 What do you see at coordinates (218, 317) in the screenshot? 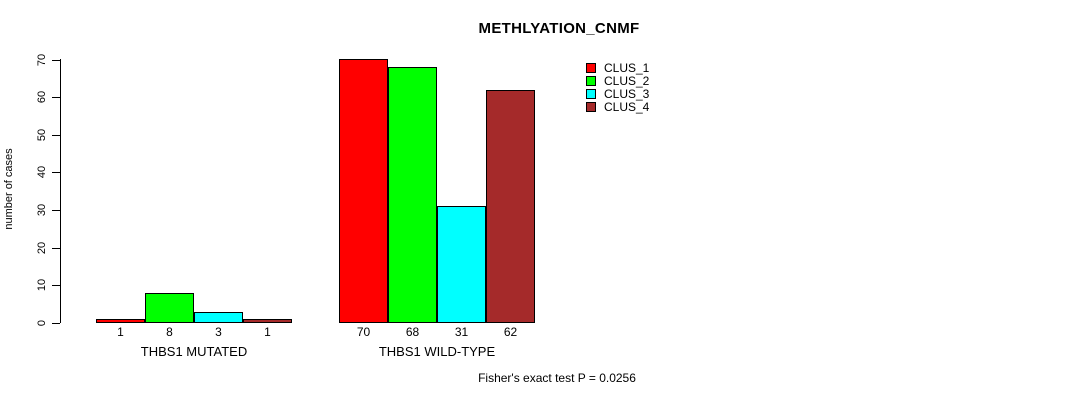
I see `bar-clus_3-group1` at bounding box center [218, 317].